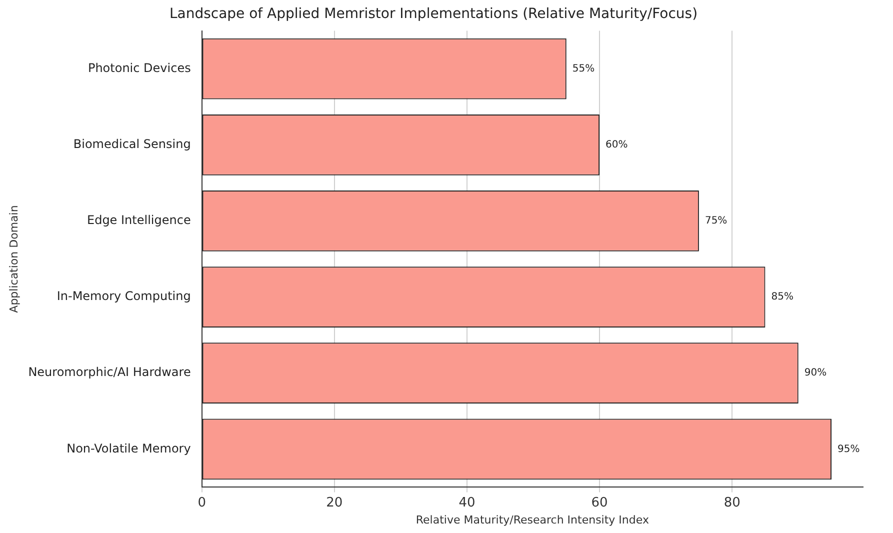 This screenshot has height=533, width=893. I want to click on data-label: 55%, so click(583, 68).